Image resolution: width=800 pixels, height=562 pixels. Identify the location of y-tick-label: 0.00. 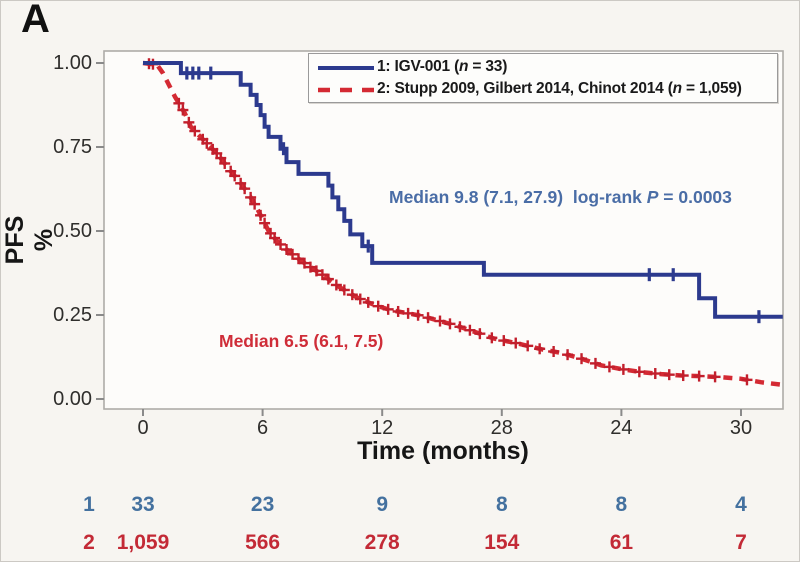
(72, 399).